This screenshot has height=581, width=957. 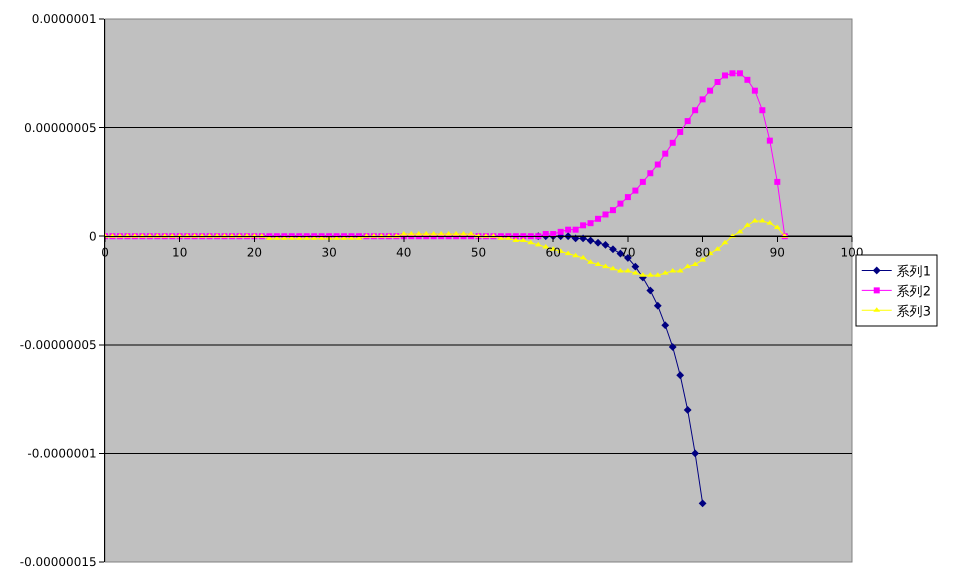 I want to click on y-tick-label: -0.00000005, so click(x=58, y=345).